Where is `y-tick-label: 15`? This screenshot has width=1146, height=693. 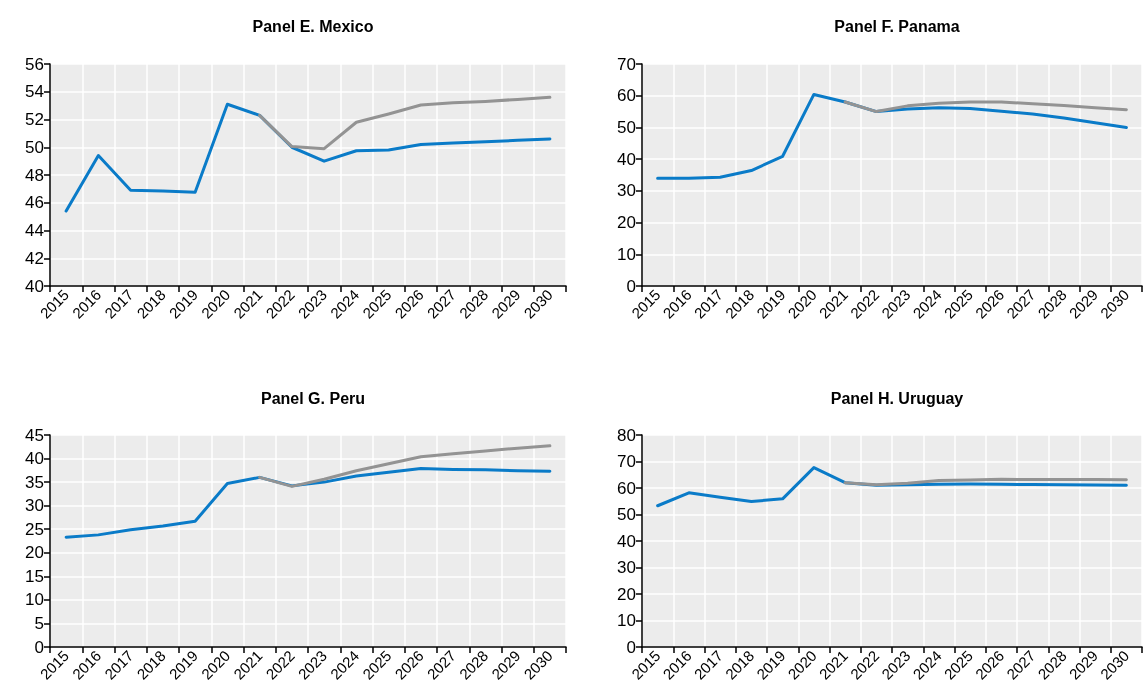 y-tick-label: 15 is located at coordinates (34, 576).